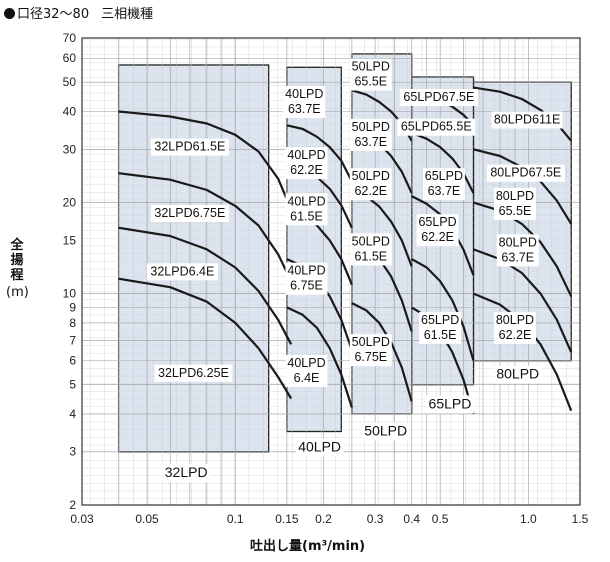  Describe the element at coordinates (147, 519) in the screenshot. I see `x-tick-label: 0.05` at that location.